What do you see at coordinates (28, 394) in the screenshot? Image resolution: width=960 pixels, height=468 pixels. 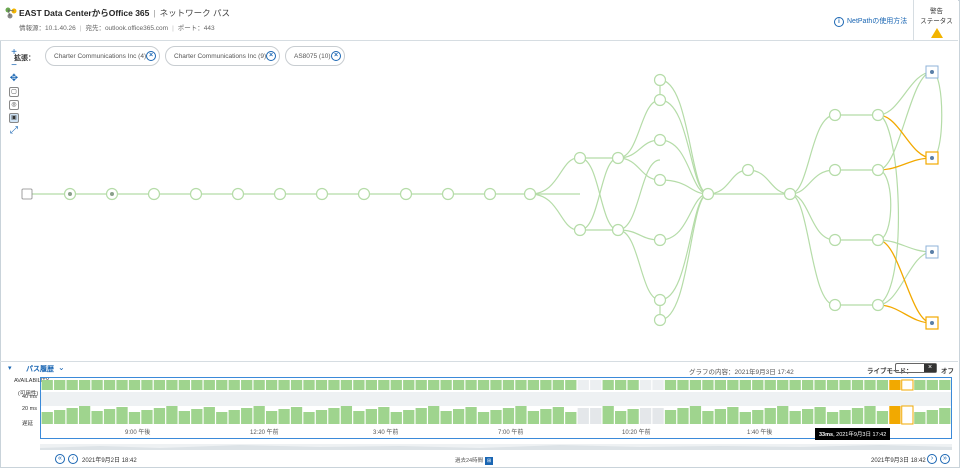 I see `y-availability-jp-label: (可用性)` at bounding box center [28, 394].